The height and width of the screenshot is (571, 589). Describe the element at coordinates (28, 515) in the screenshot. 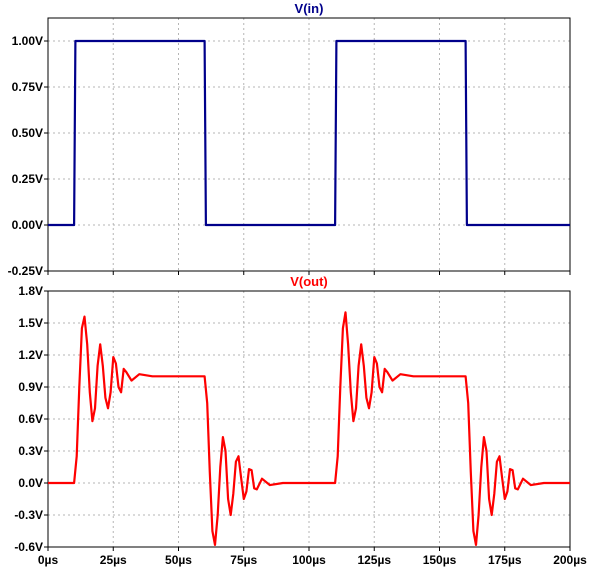

I see `y-tick-label: -0.3V` at that location.